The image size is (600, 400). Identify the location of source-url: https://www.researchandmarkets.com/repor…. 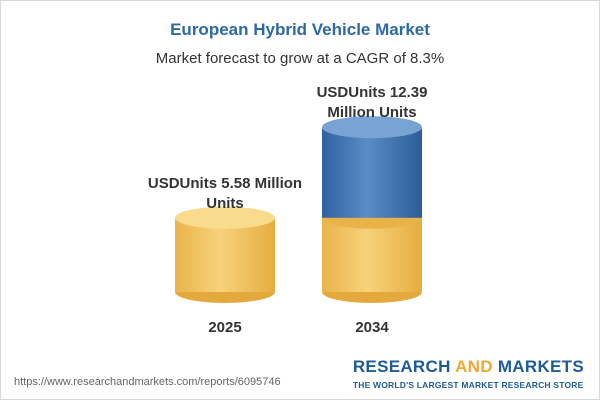
(147, 382).